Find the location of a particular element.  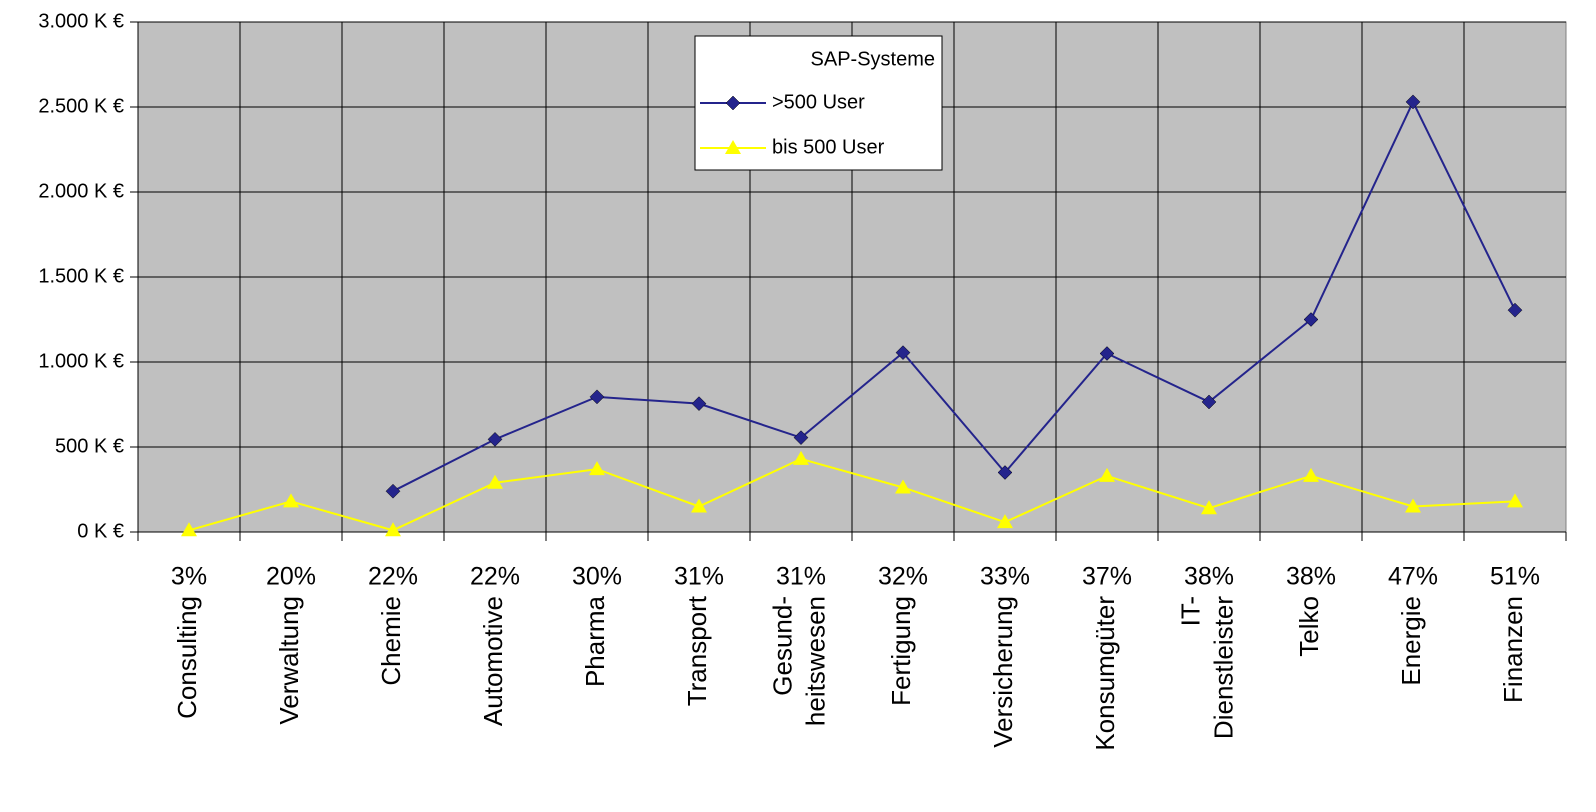

y-tick-label: 2.000 K € is located at coordinates (81, 191).